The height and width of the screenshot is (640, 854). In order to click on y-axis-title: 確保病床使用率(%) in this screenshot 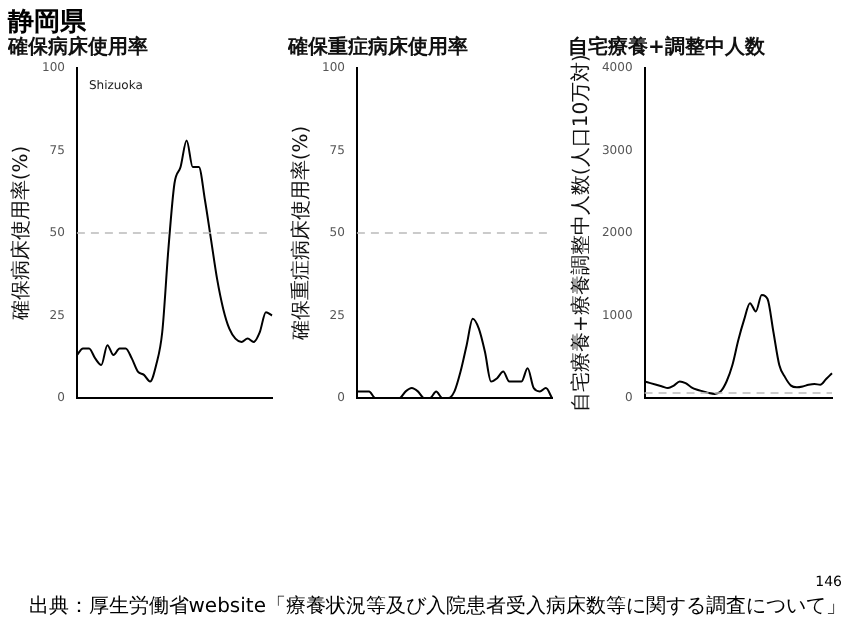, I will do `click(21, 234)`.